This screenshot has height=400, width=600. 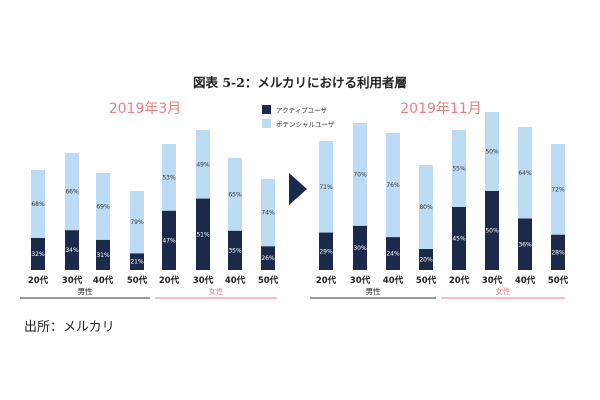 I want to click on data-label-active: 31%, so click(x=103, y=255).